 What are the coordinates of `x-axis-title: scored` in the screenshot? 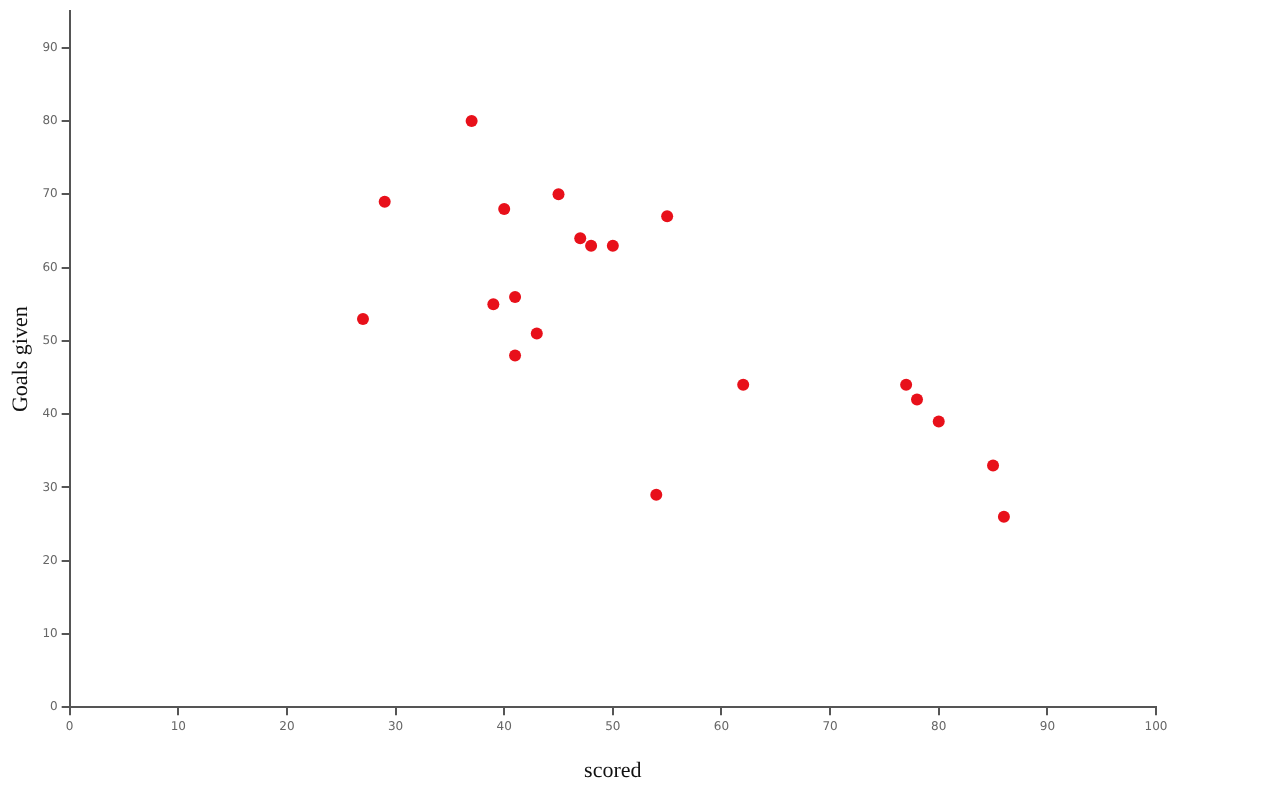 It's located at (613, 770).